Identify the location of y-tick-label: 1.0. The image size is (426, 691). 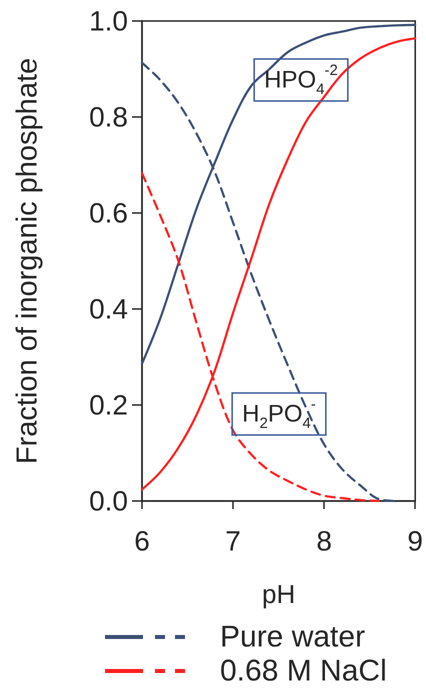
(108, 21).